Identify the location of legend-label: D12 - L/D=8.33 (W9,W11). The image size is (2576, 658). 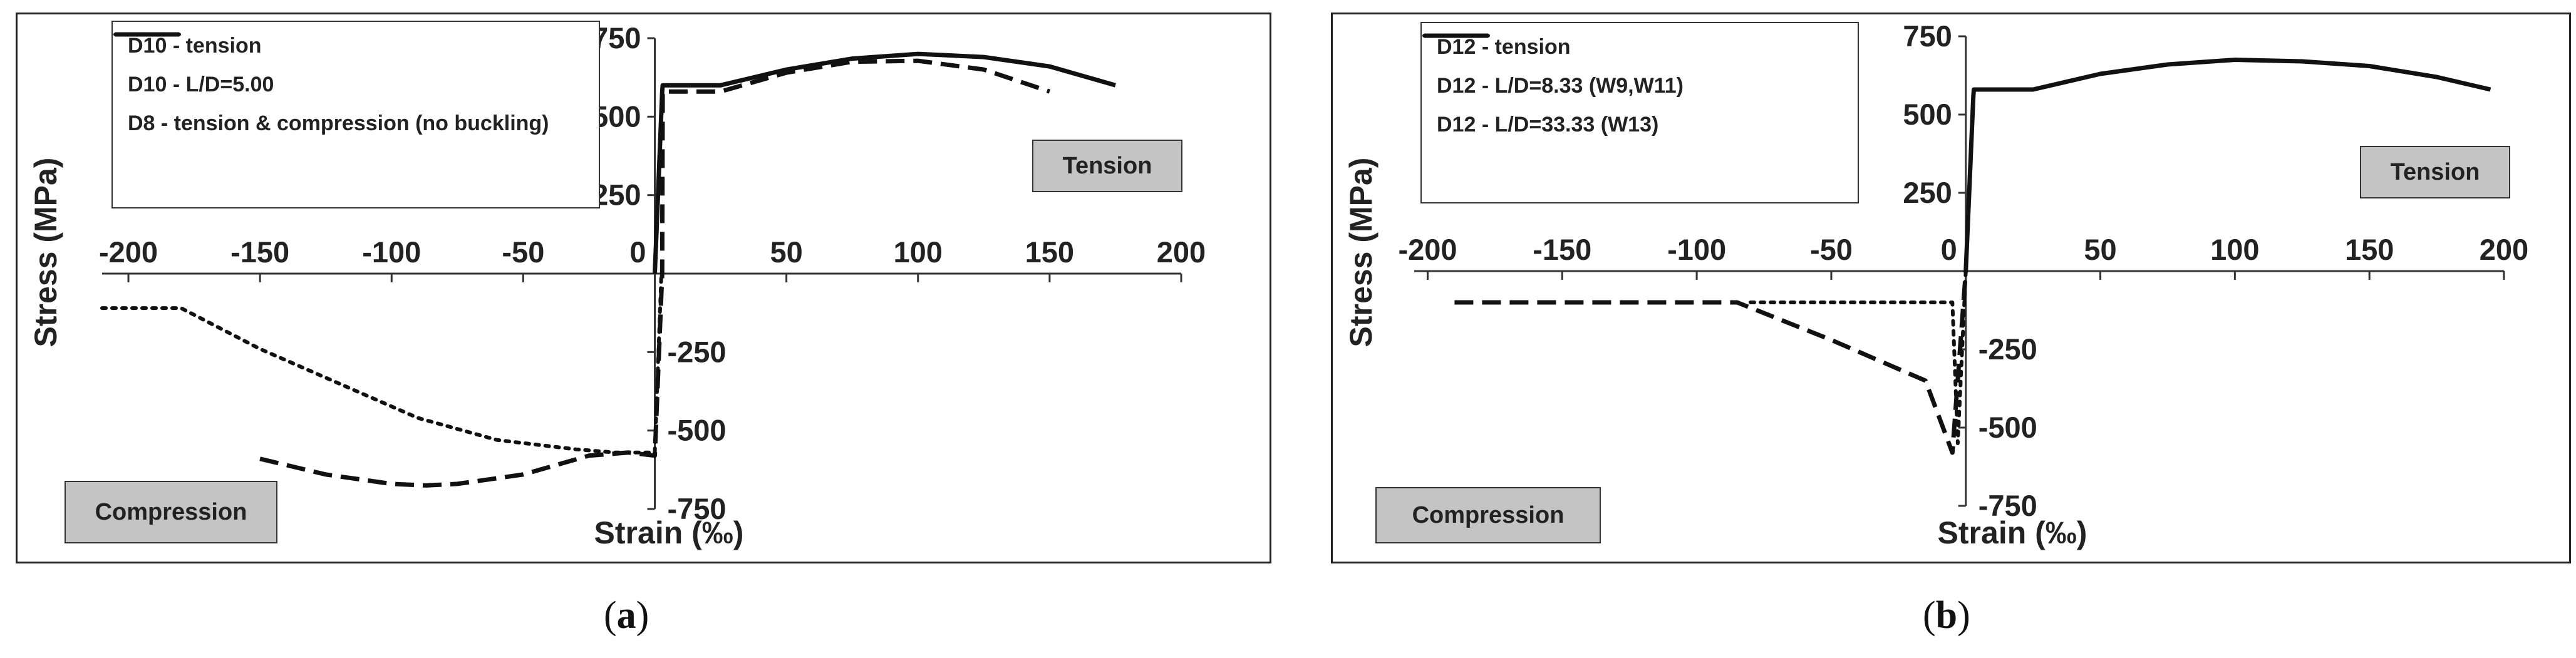
(1560, 86).